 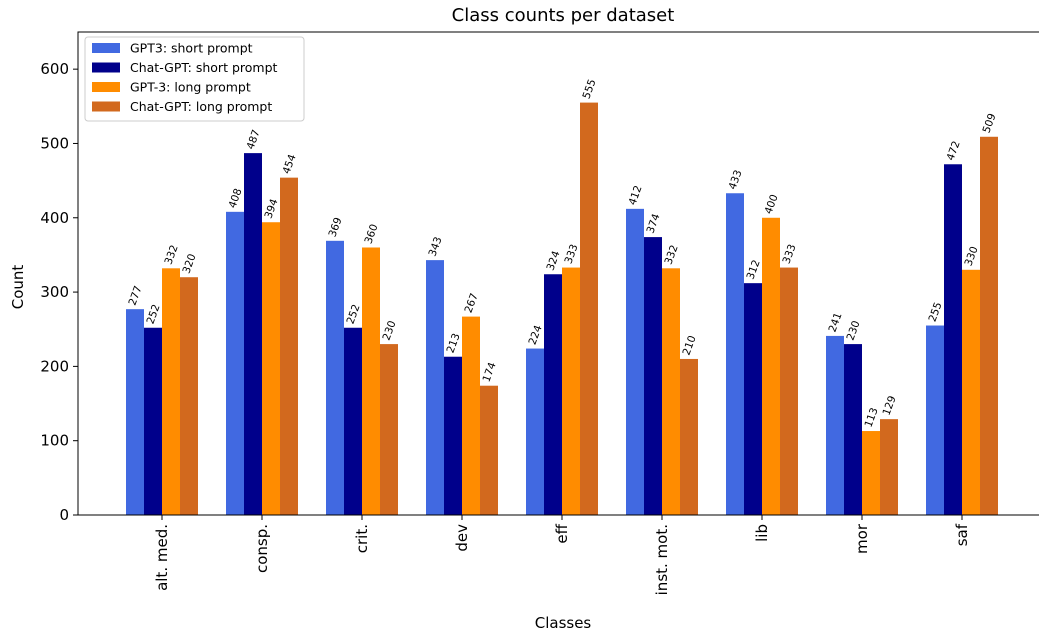 I want to click on bar-inst-mot-chat-gpt-short-prompt, so click(x=653, y=376).